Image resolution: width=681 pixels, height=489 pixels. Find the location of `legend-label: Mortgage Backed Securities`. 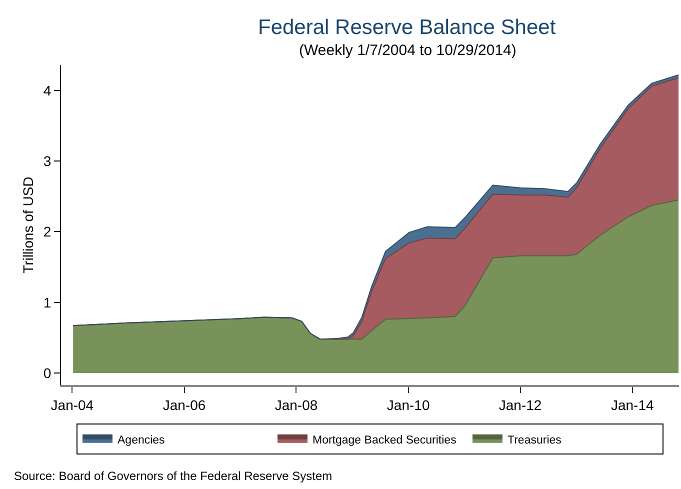

legend-label: Mortgage Backed Securities is located at coordinates (384, 440).